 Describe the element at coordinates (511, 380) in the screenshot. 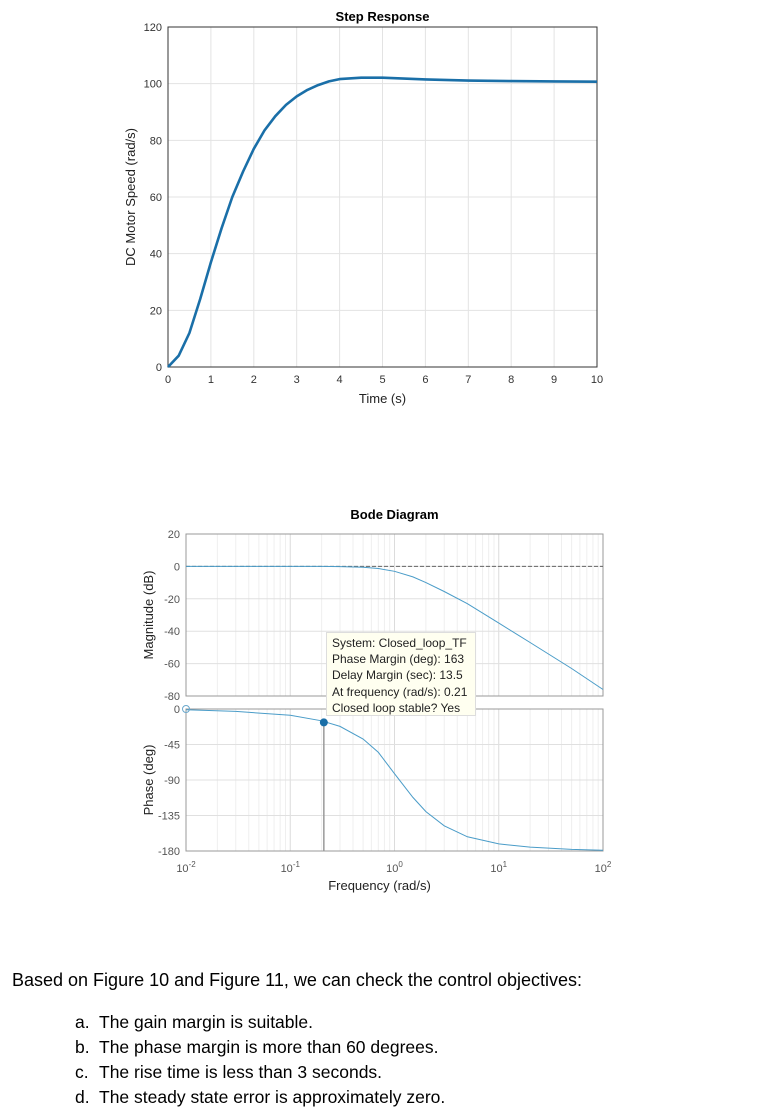

I see `x-tick-label: 8` at that location.